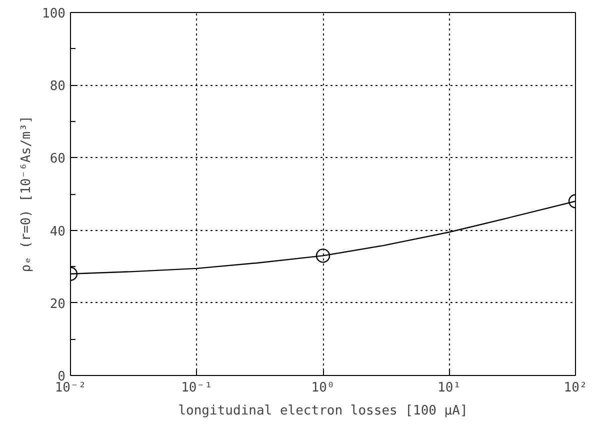 This screenshot has height=430, width=605. What do you see at coordinates (58, 159) in the screenshot?
I see `y-tick-label: 60` at bounding box center [58, 159].